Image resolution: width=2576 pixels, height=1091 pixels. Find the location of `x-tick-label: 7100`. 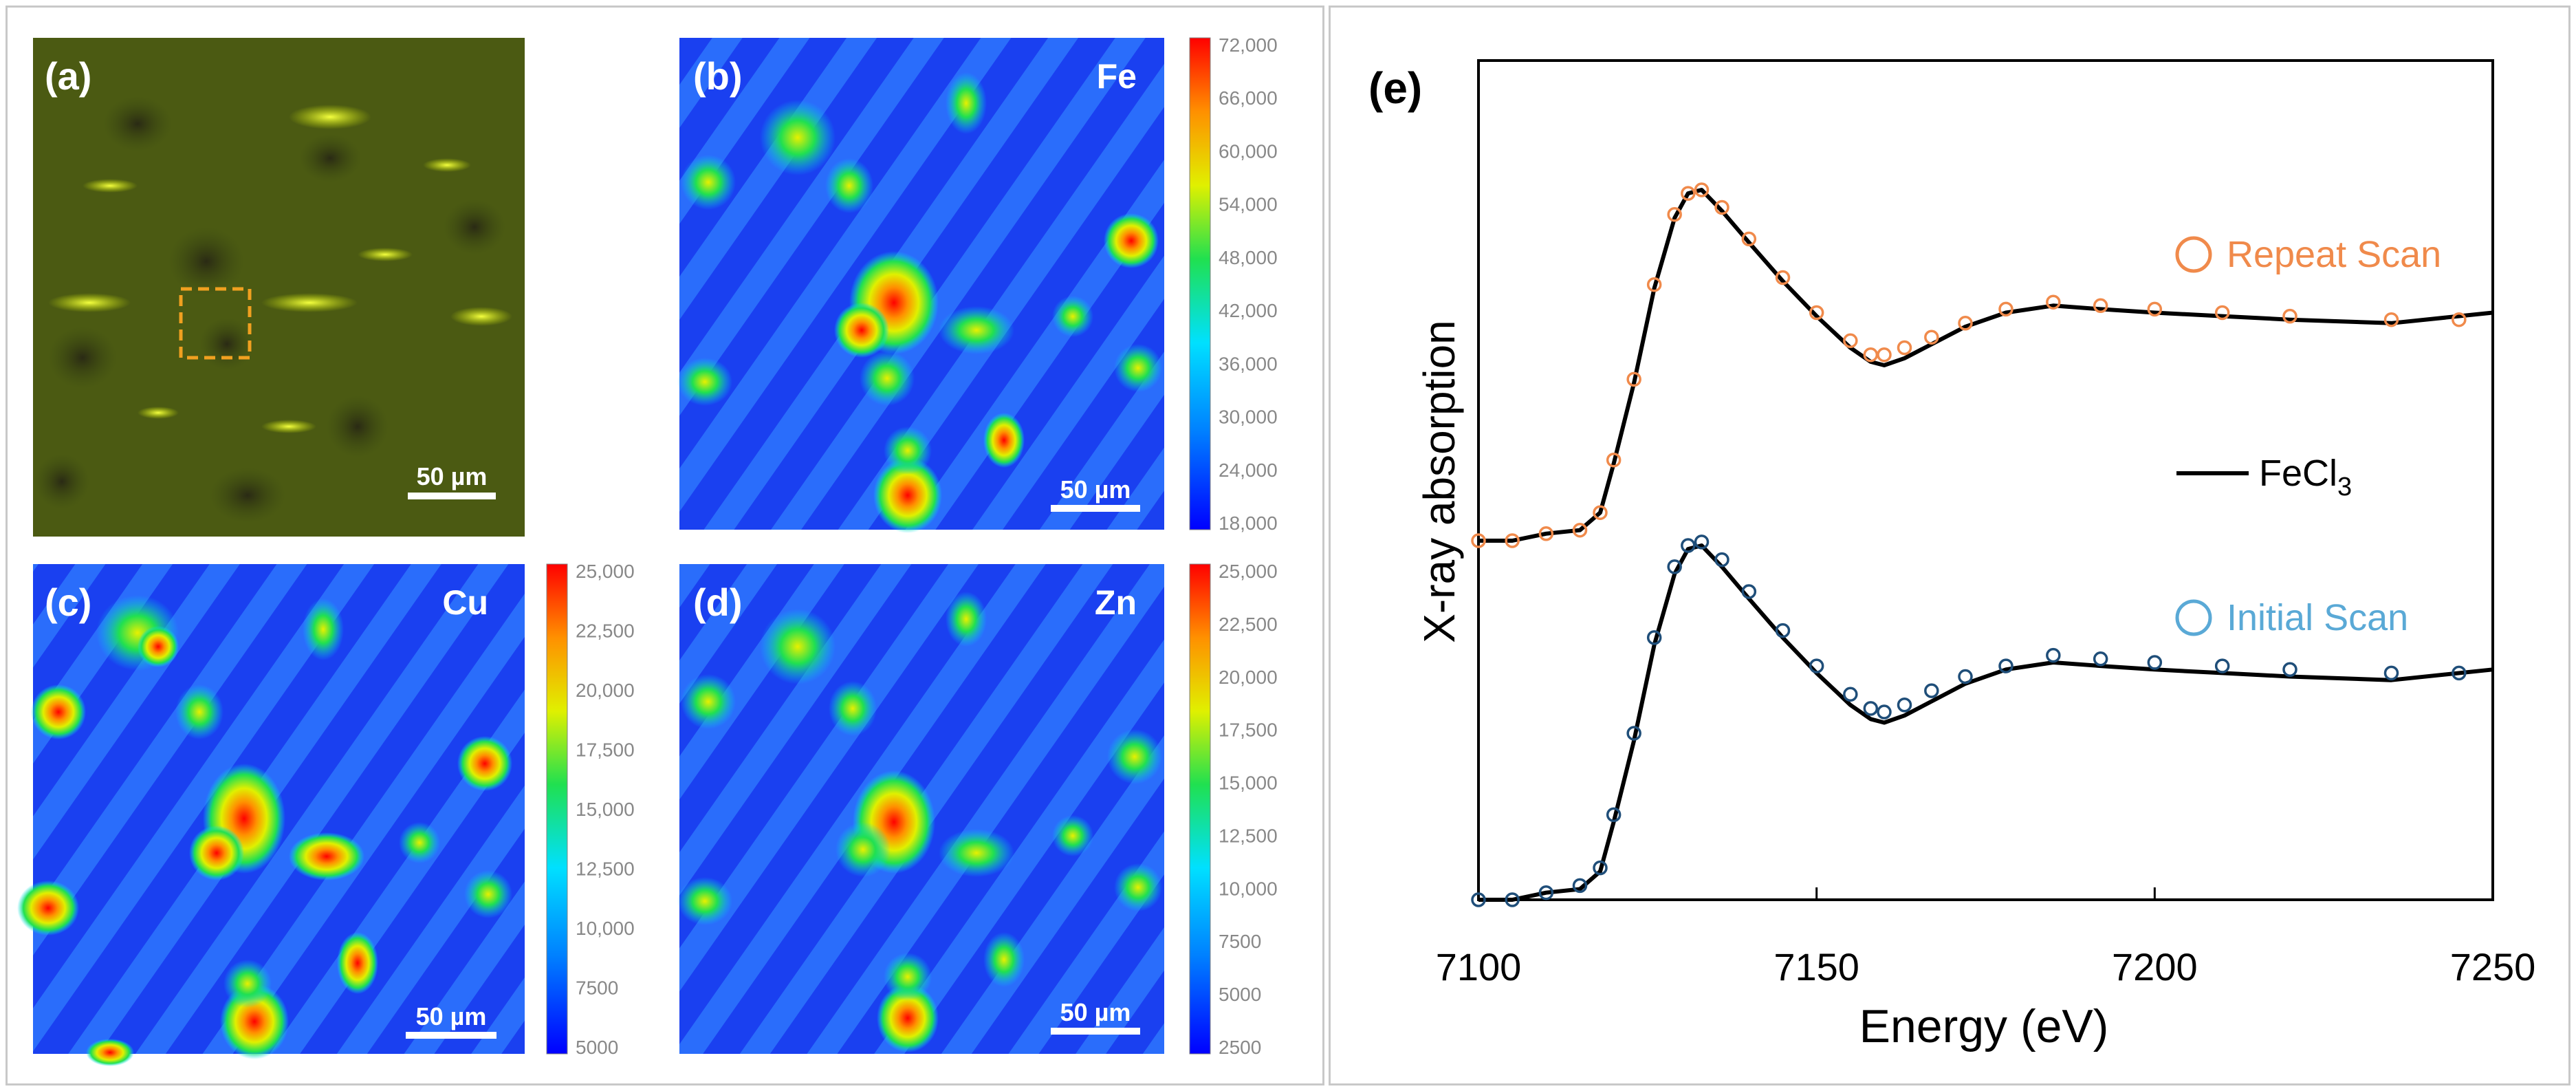

x-tick-label: 7100 is located at coordinates (1479, 967).